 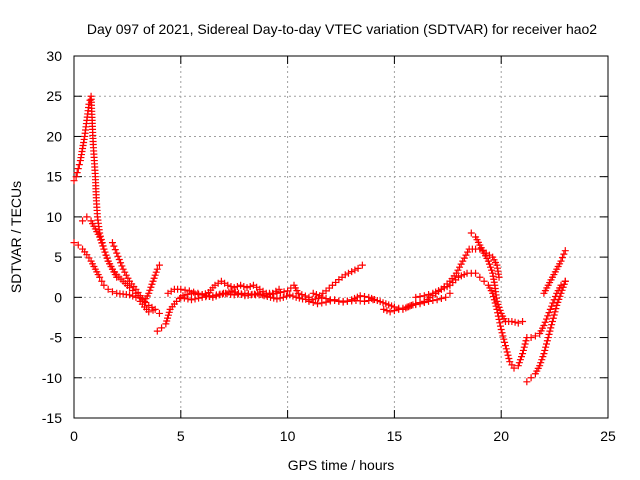 I want to click on y-tick-label: 5, so click(x=58, y=257).